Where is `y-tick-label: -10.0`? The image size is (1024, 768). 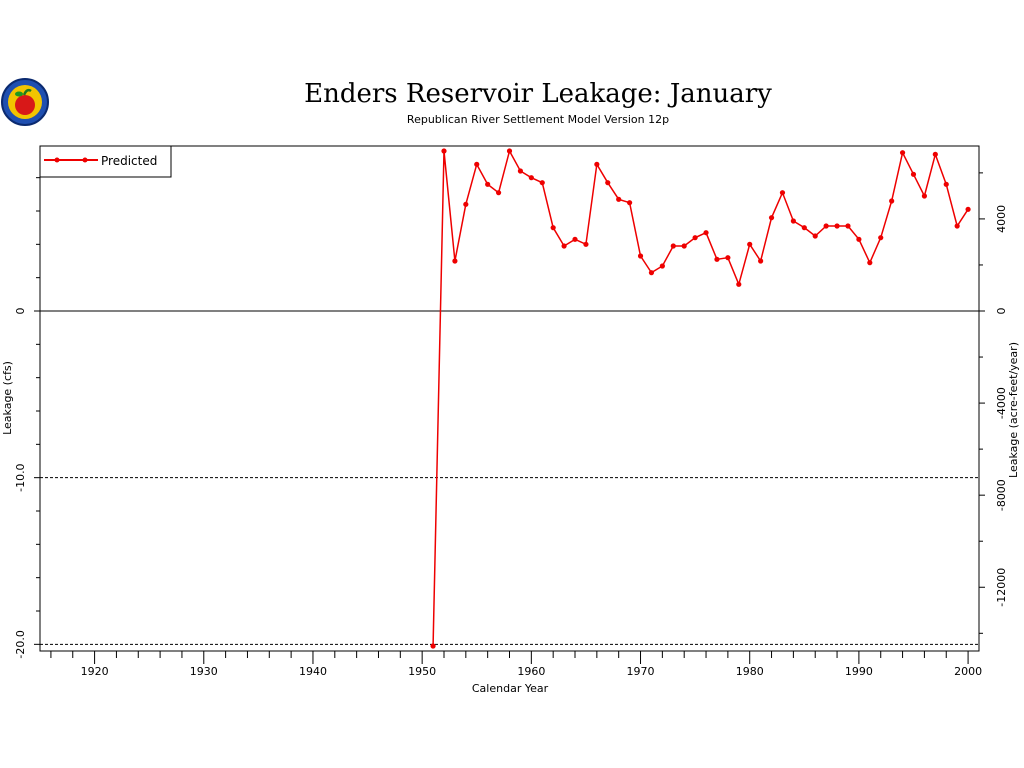 y-tick-label: -10.0 is located at coordinates (20, 477).